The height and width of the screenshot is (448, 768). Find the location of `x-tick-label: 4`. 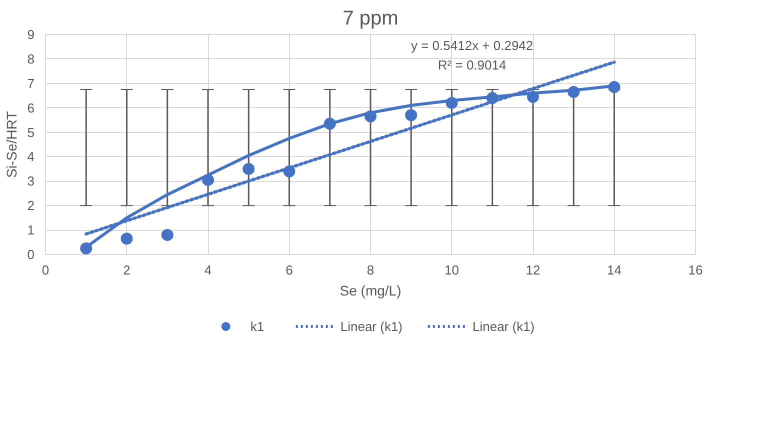

x-tick-label: 4 is located at coordinates (208, 270).